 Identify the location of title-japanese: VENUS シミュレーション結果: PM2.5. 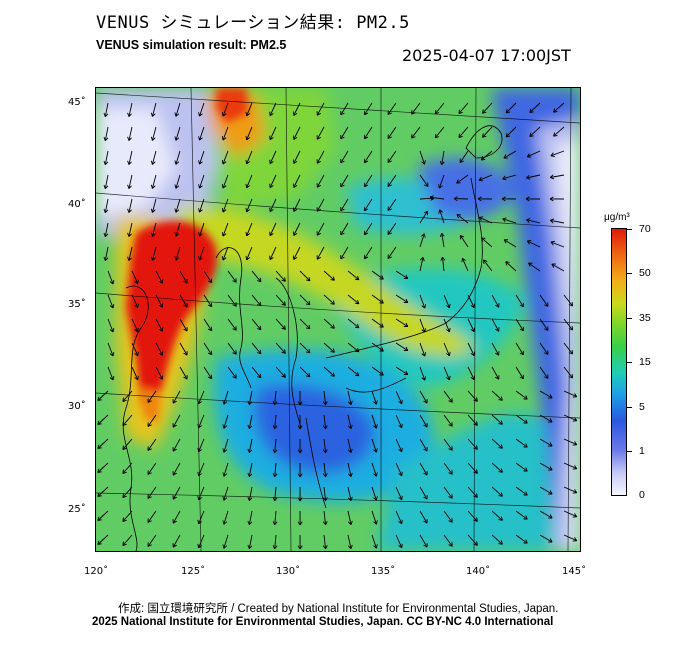
(253, 23).